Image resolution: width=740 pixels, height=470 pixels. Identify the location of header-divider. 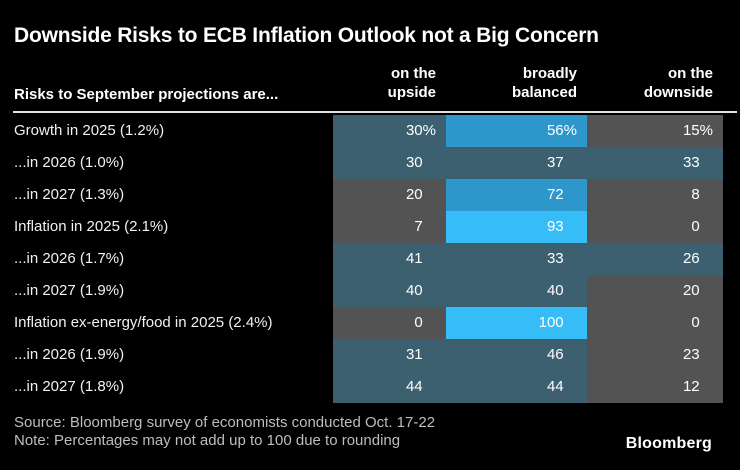
(375, 112).